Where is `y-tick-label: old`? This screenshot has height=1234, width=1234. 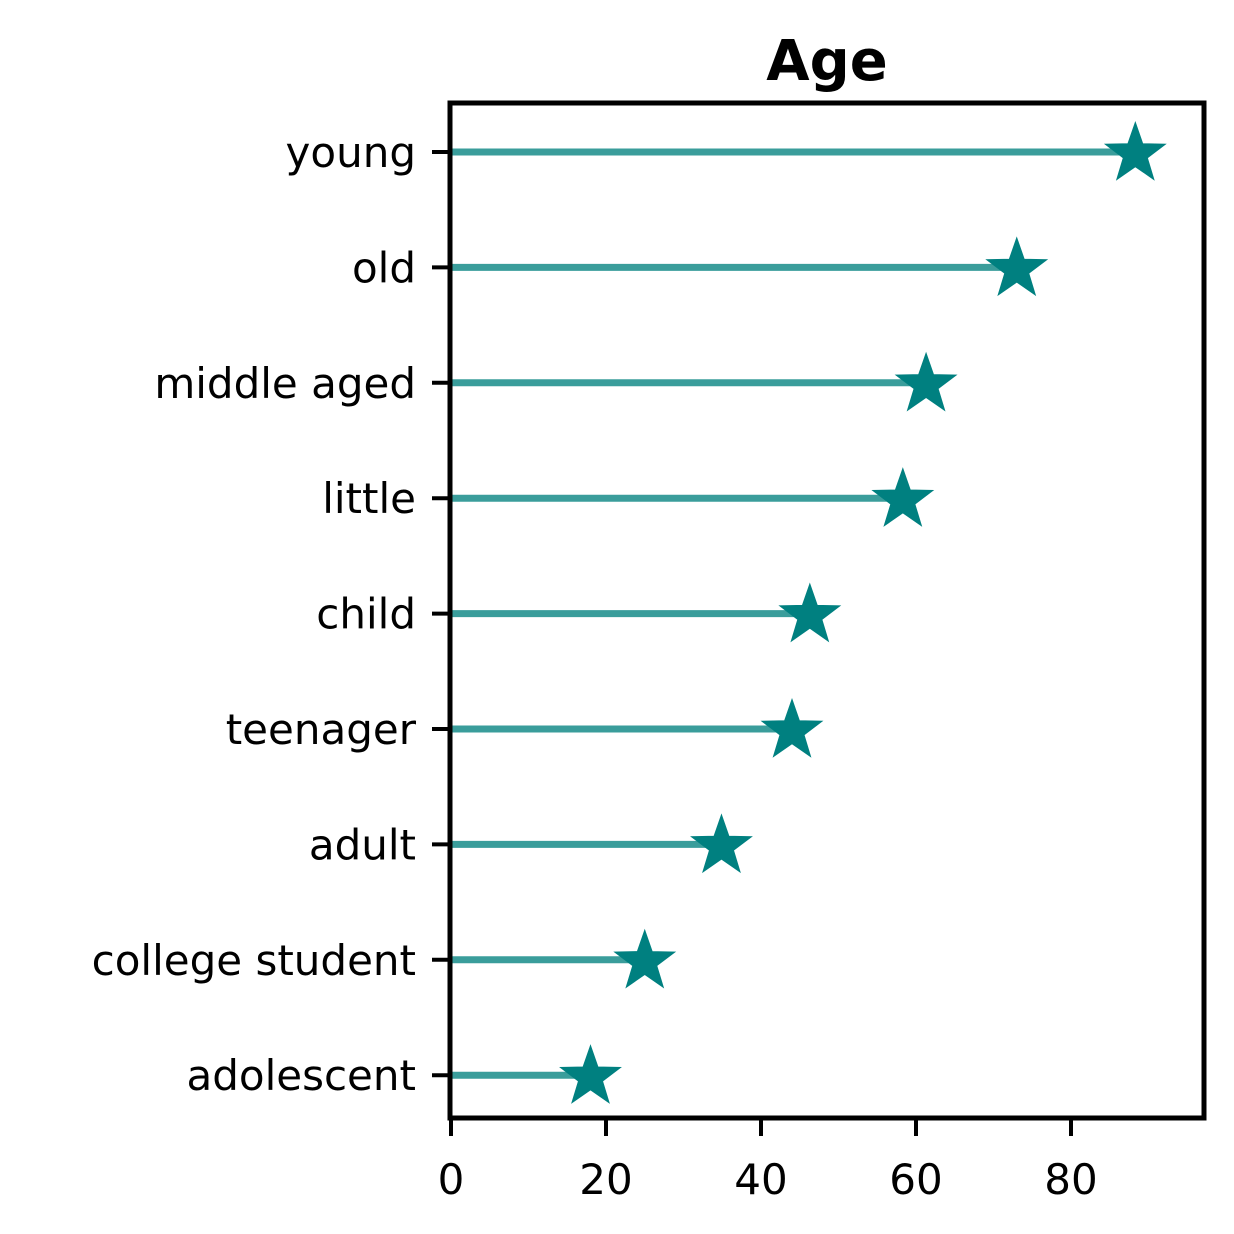
y-tick-label: old is located at coordinates (384, 267).